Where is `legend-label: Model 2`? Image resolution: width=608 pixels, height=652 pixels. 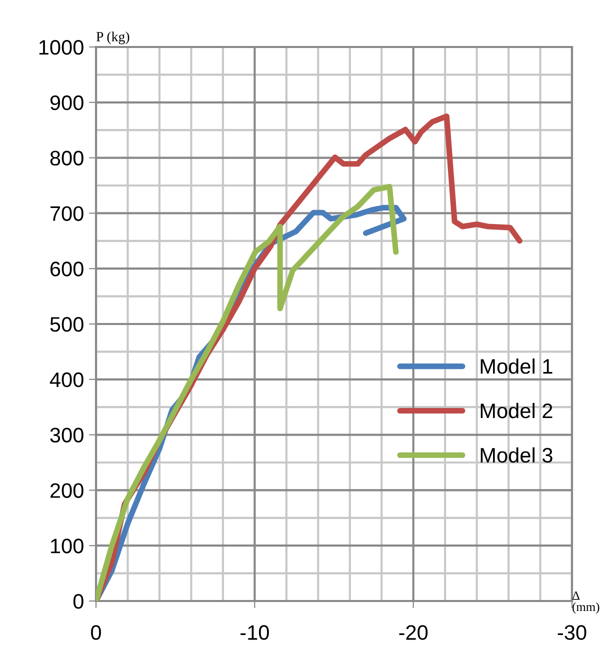 legend-label: Model 2 is located at coordinates (516, 410).